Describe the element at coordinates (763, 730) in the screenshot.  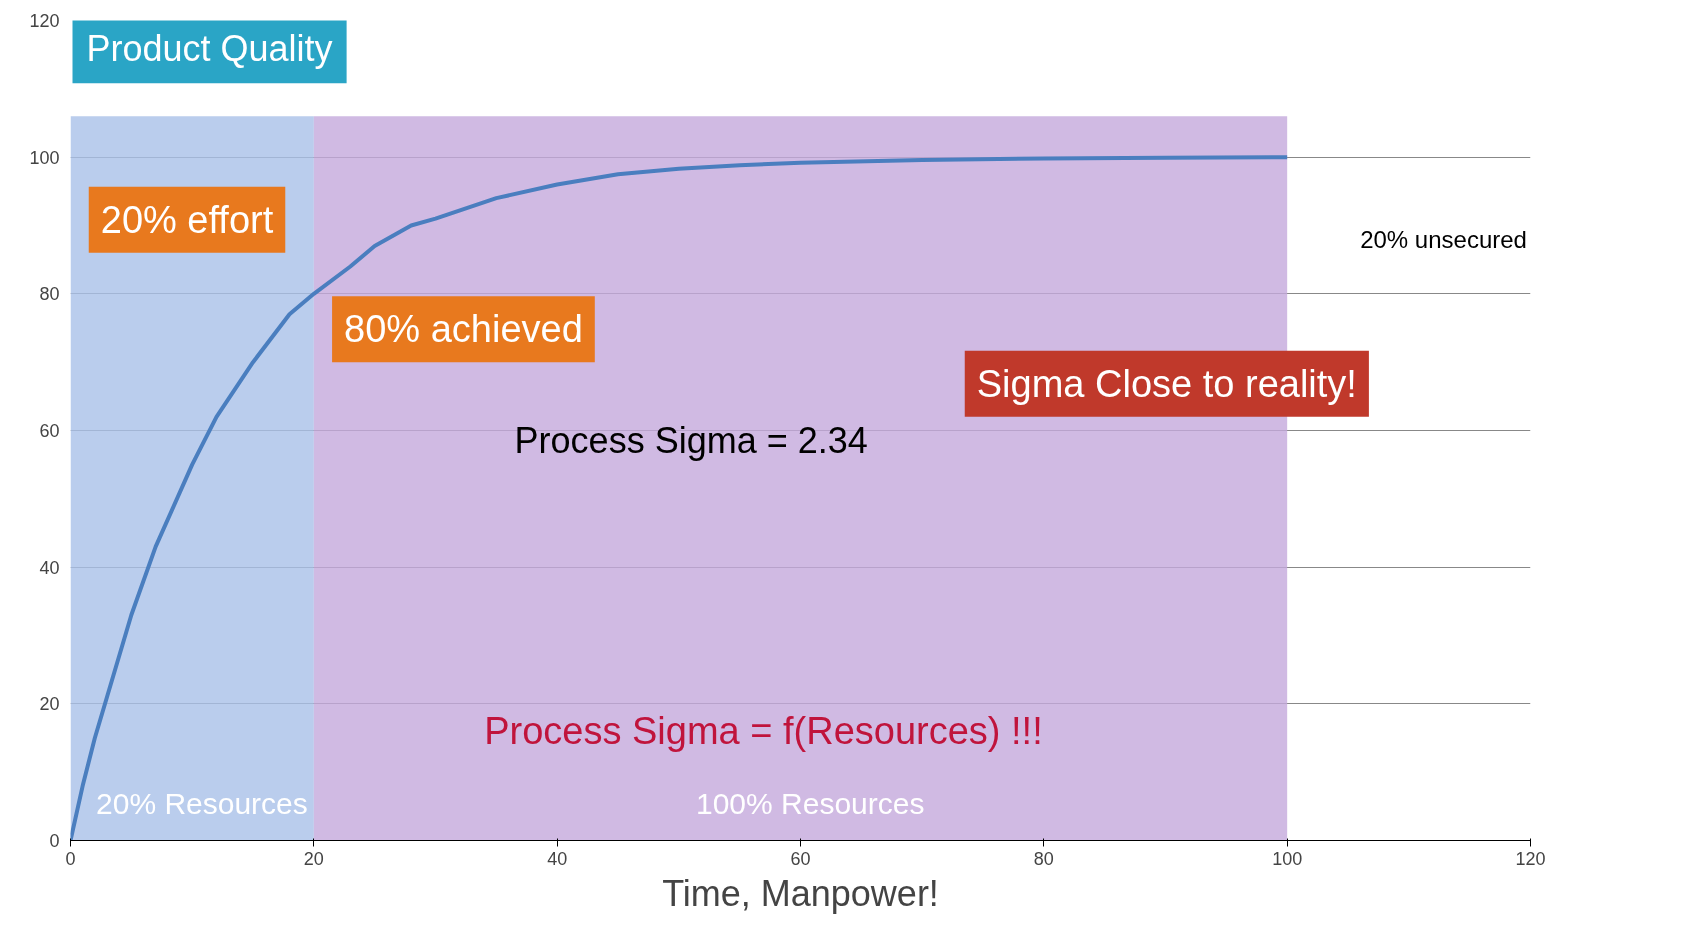
I see `annotation: Process Sigma = f(Resources) !!!` at that location.